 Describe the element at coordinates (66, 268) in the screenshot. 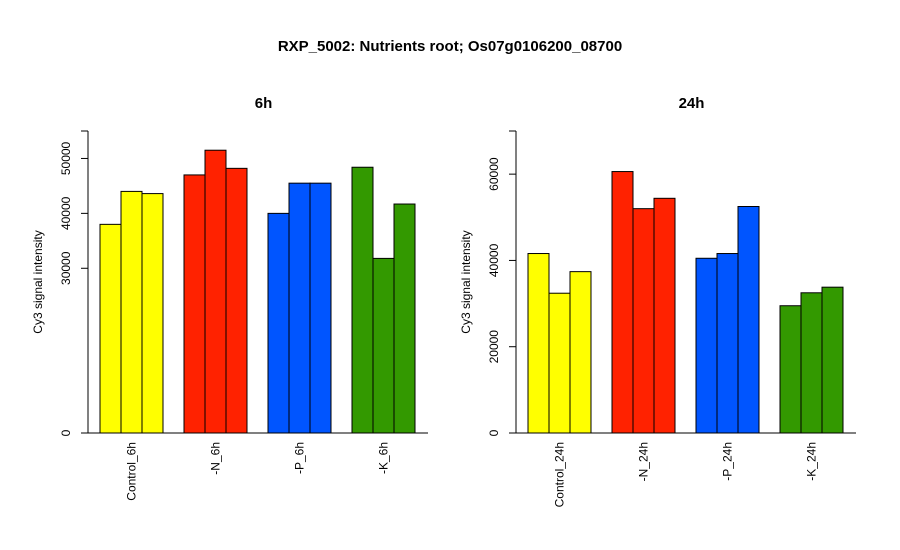

I see `y-tick-label: 30000` at that location.